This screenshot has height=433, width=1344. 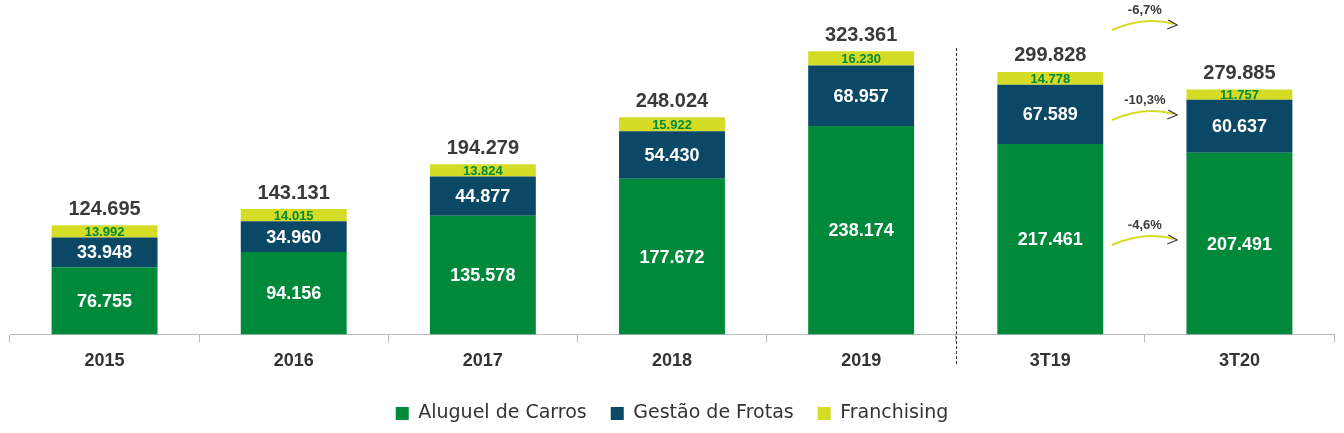 What do you see at coordinates (294, 236) in the screenshot?
I see `data-label: 34.960` at bounding box center [294, 236].